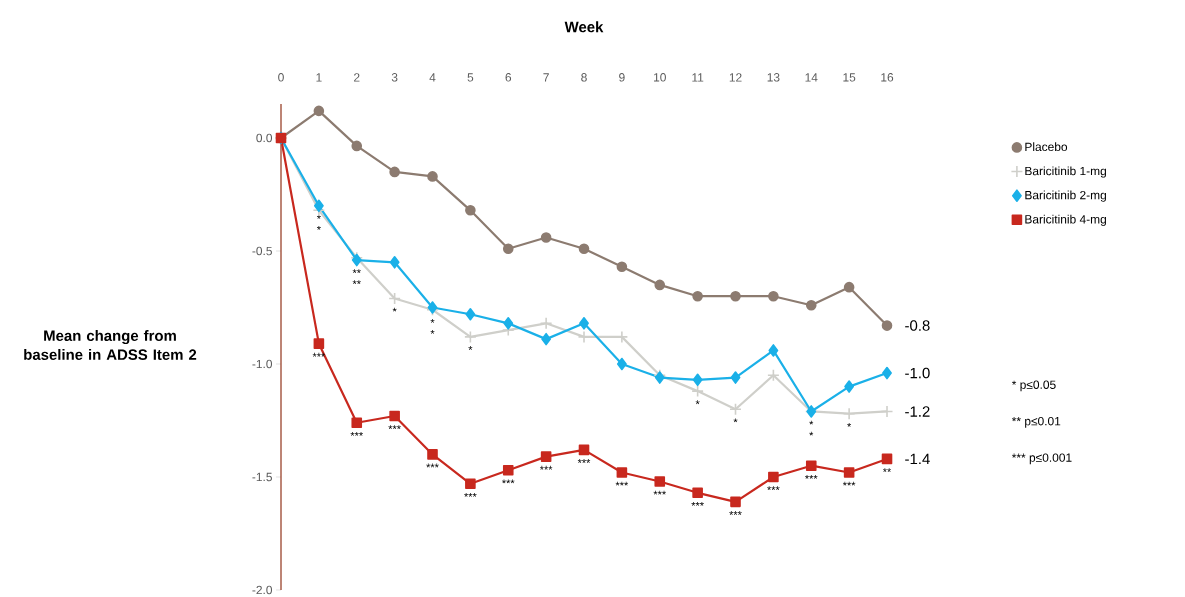 This screenshot has height=597, width=1185. What do you see at coordinates (262, 251) in the screenshot?
I see `y-tick-label: -0.5` at bounding box center [262, 251].